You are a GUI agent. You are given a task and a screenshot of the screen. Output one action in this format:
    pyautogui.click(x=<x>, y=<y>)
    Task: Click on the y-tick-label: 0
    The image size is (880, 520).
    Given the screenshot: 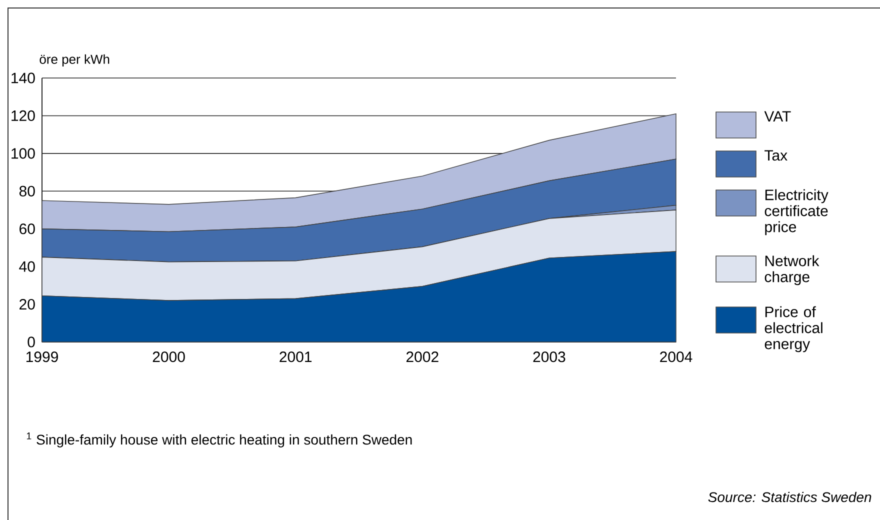 What is the action you would take?
    pyautogui.click(x=31, y=342)
    